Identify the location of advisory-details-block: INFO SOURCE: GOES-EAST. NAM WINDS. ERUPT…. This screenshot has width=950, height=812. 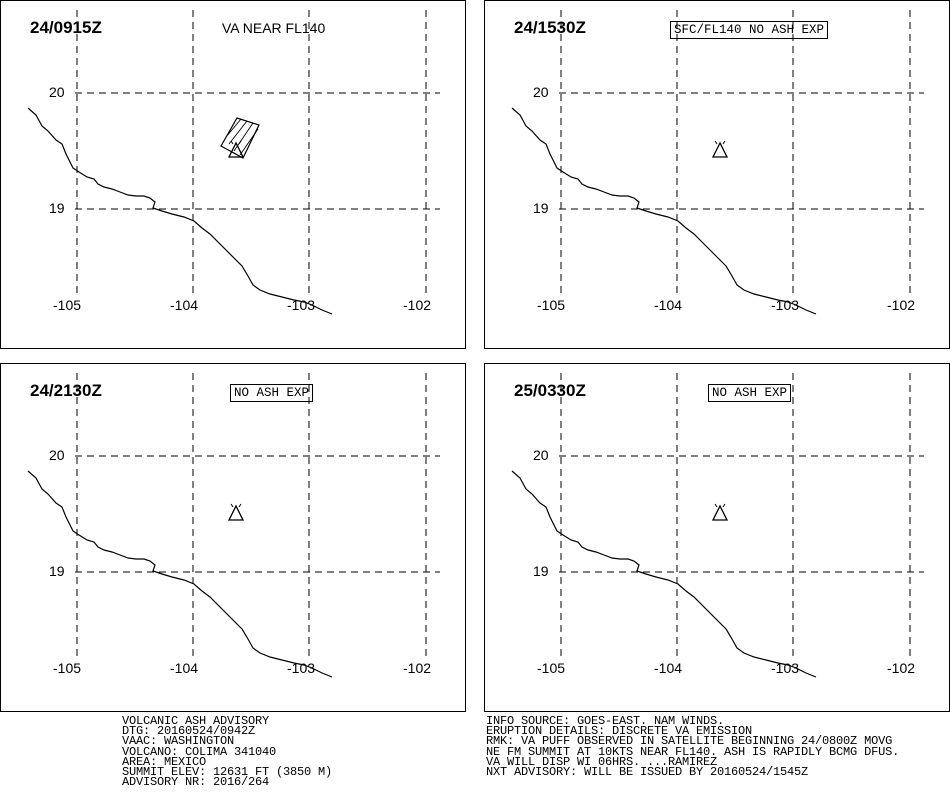
(693, 746).